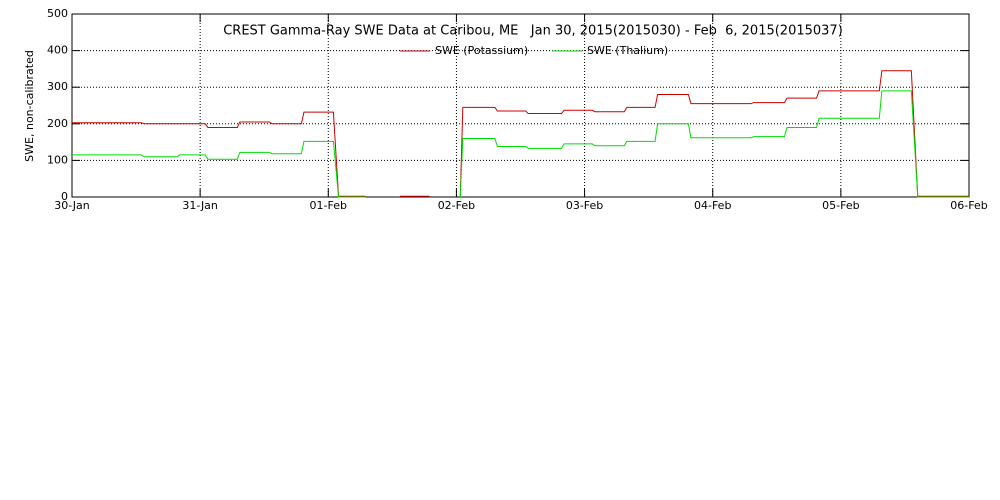 The image size is (1000, 500). I want to click on y-tick-label: 100, so click(57, 159).